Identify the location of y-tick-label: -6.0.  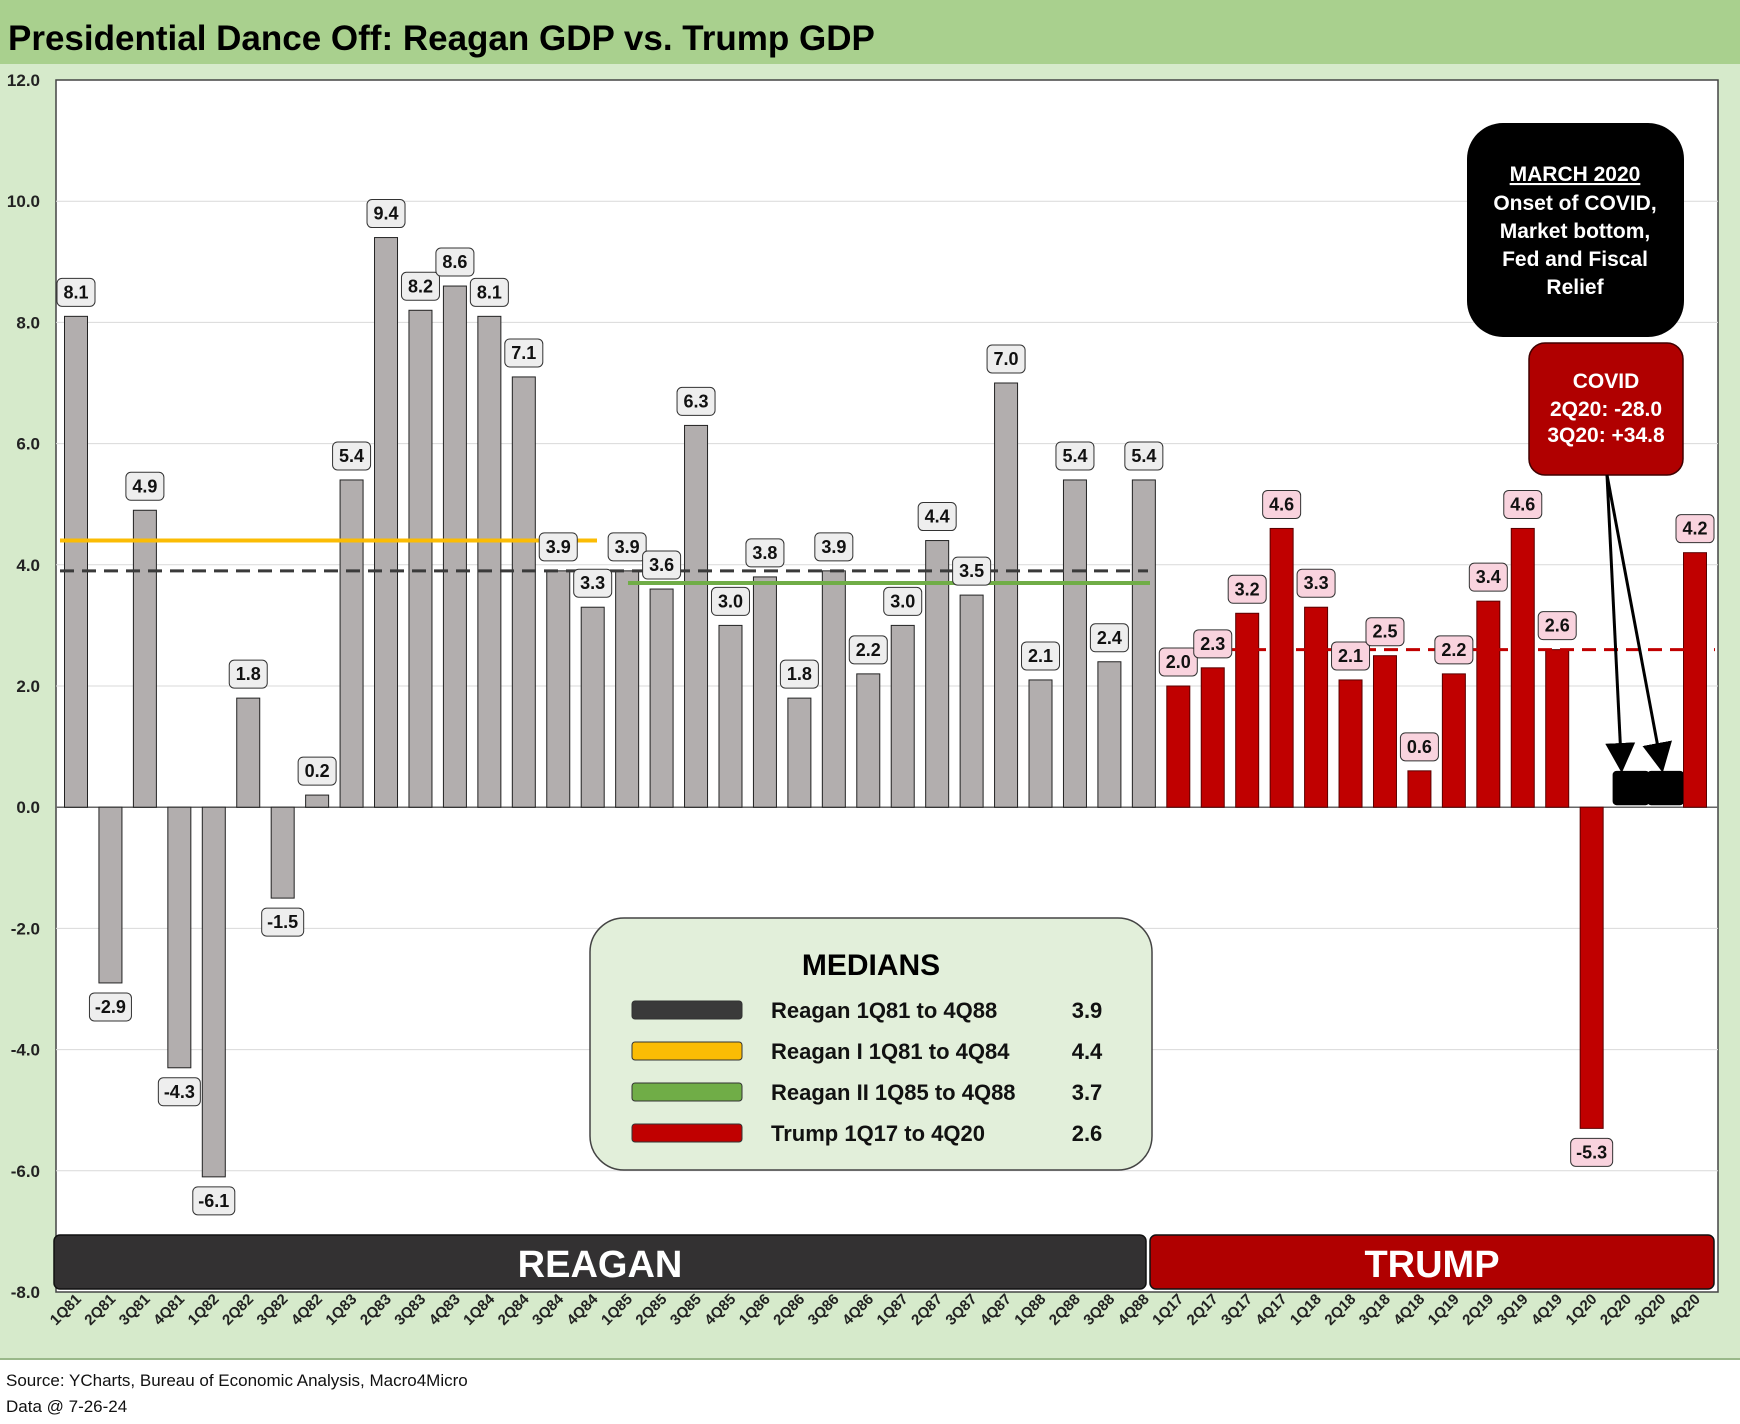
(25, 1171).